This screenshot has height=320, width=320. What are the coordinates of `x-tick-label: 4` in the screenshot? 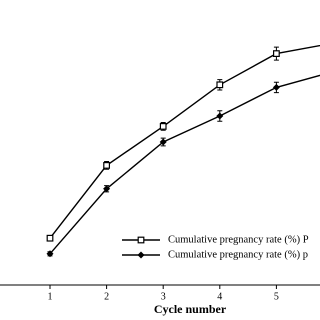 It's located at (219, 296).